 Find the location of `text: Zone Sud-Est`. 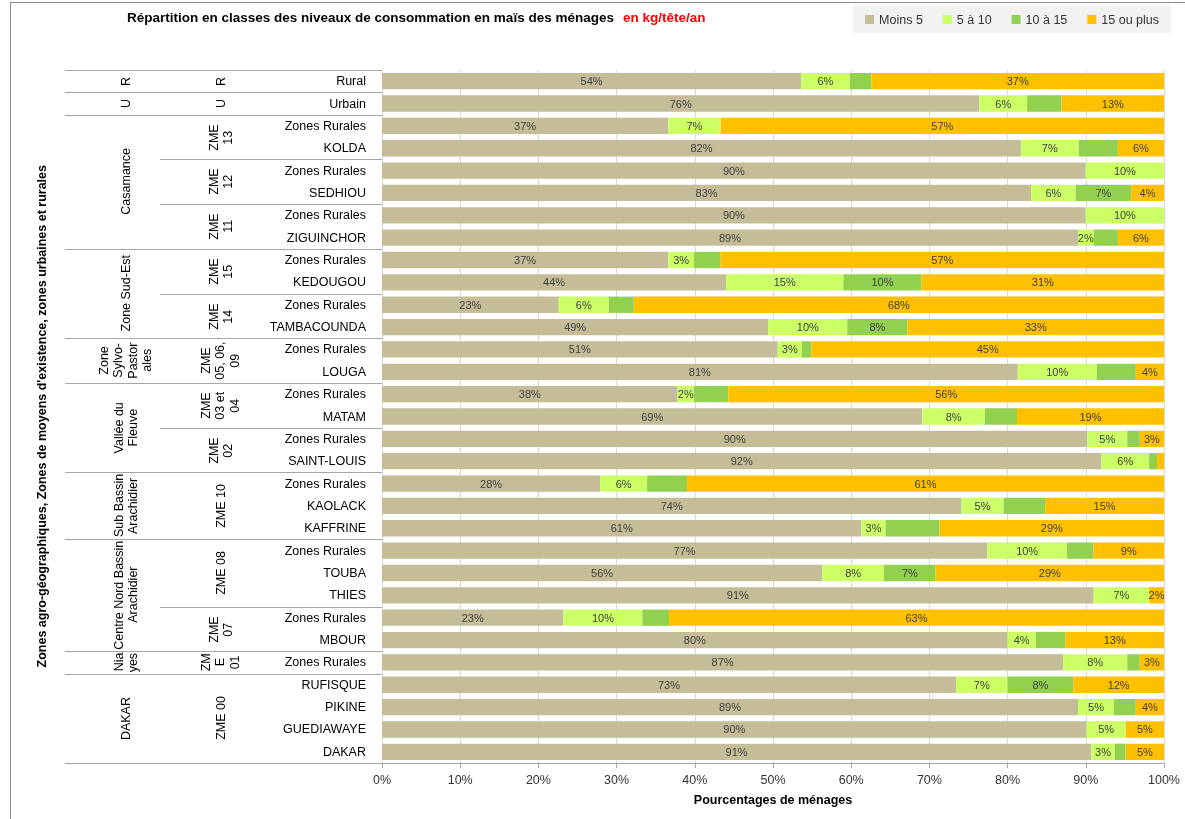

text: Zone Sud-Est is located at coordinates (126, 293).